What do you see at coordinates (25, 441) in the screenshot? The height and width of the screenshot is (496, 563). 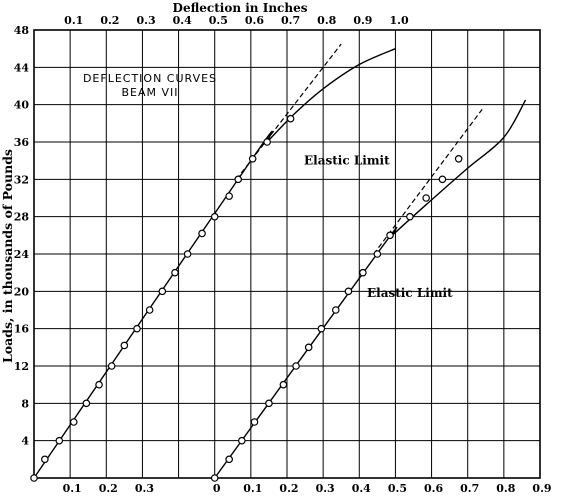 I see `y-tick-label: 4` at bounding box center [25, 441].